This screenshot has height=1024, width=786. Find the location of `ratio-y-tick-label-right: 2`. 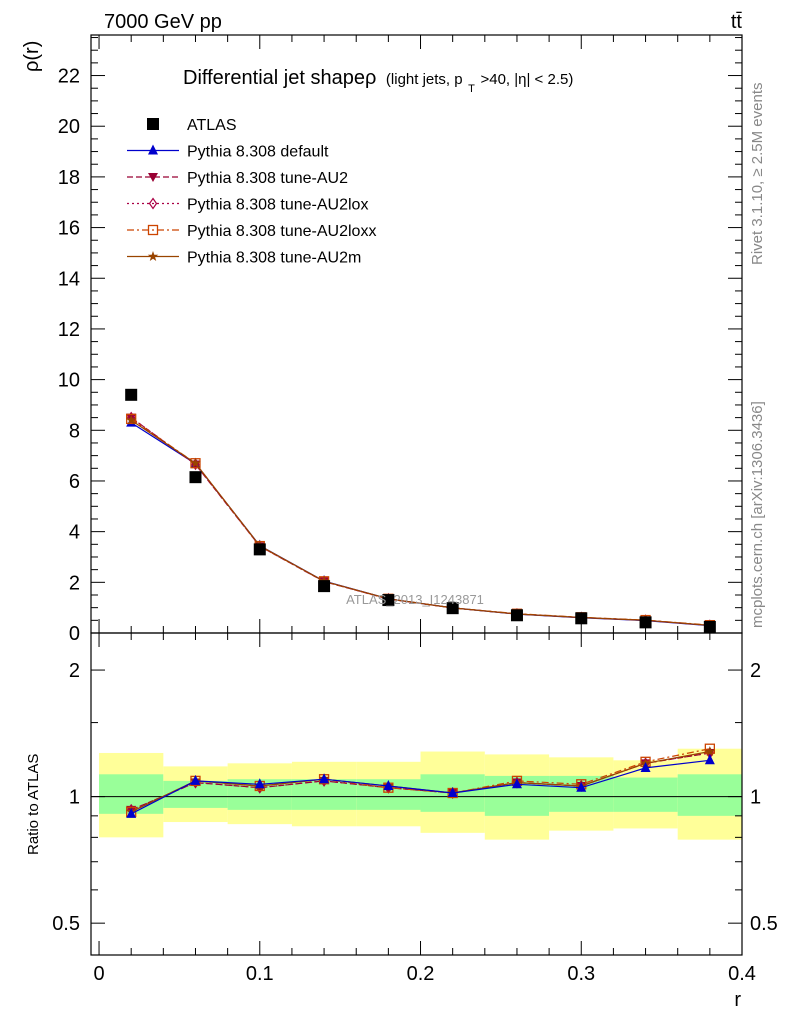

ratio-y-tick-label-right: 2 is located at coordinates (755, 671).